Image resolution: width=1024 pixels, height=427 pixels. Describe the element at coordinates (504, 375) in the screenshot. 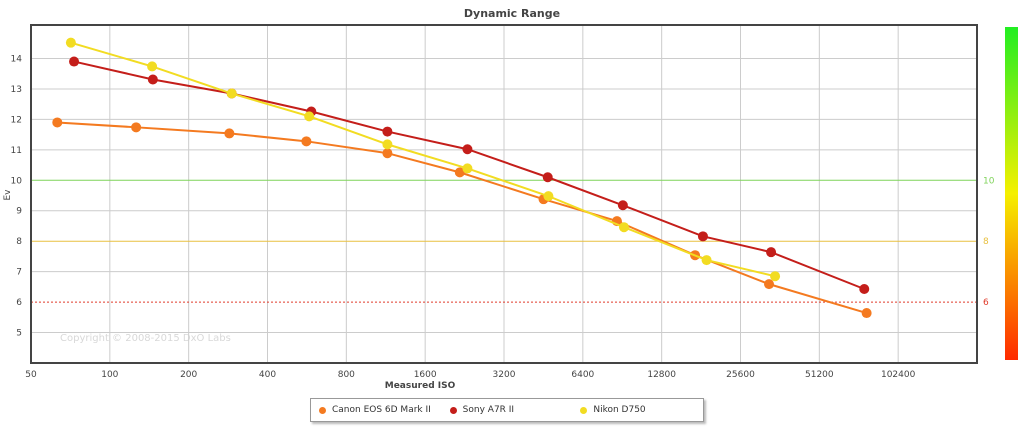

I see `x-tick-label: 3200` at that location.